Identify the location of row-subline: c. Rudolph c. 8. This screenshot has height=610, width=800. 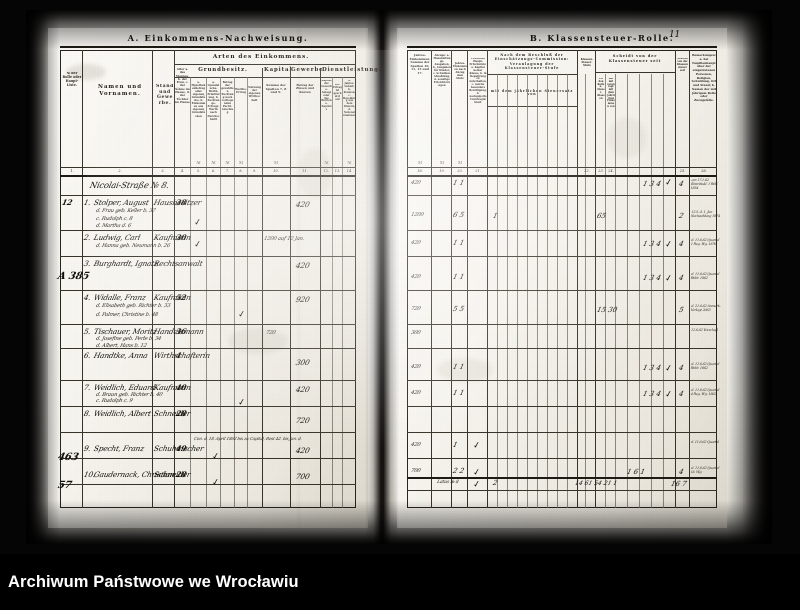
(114, 219).